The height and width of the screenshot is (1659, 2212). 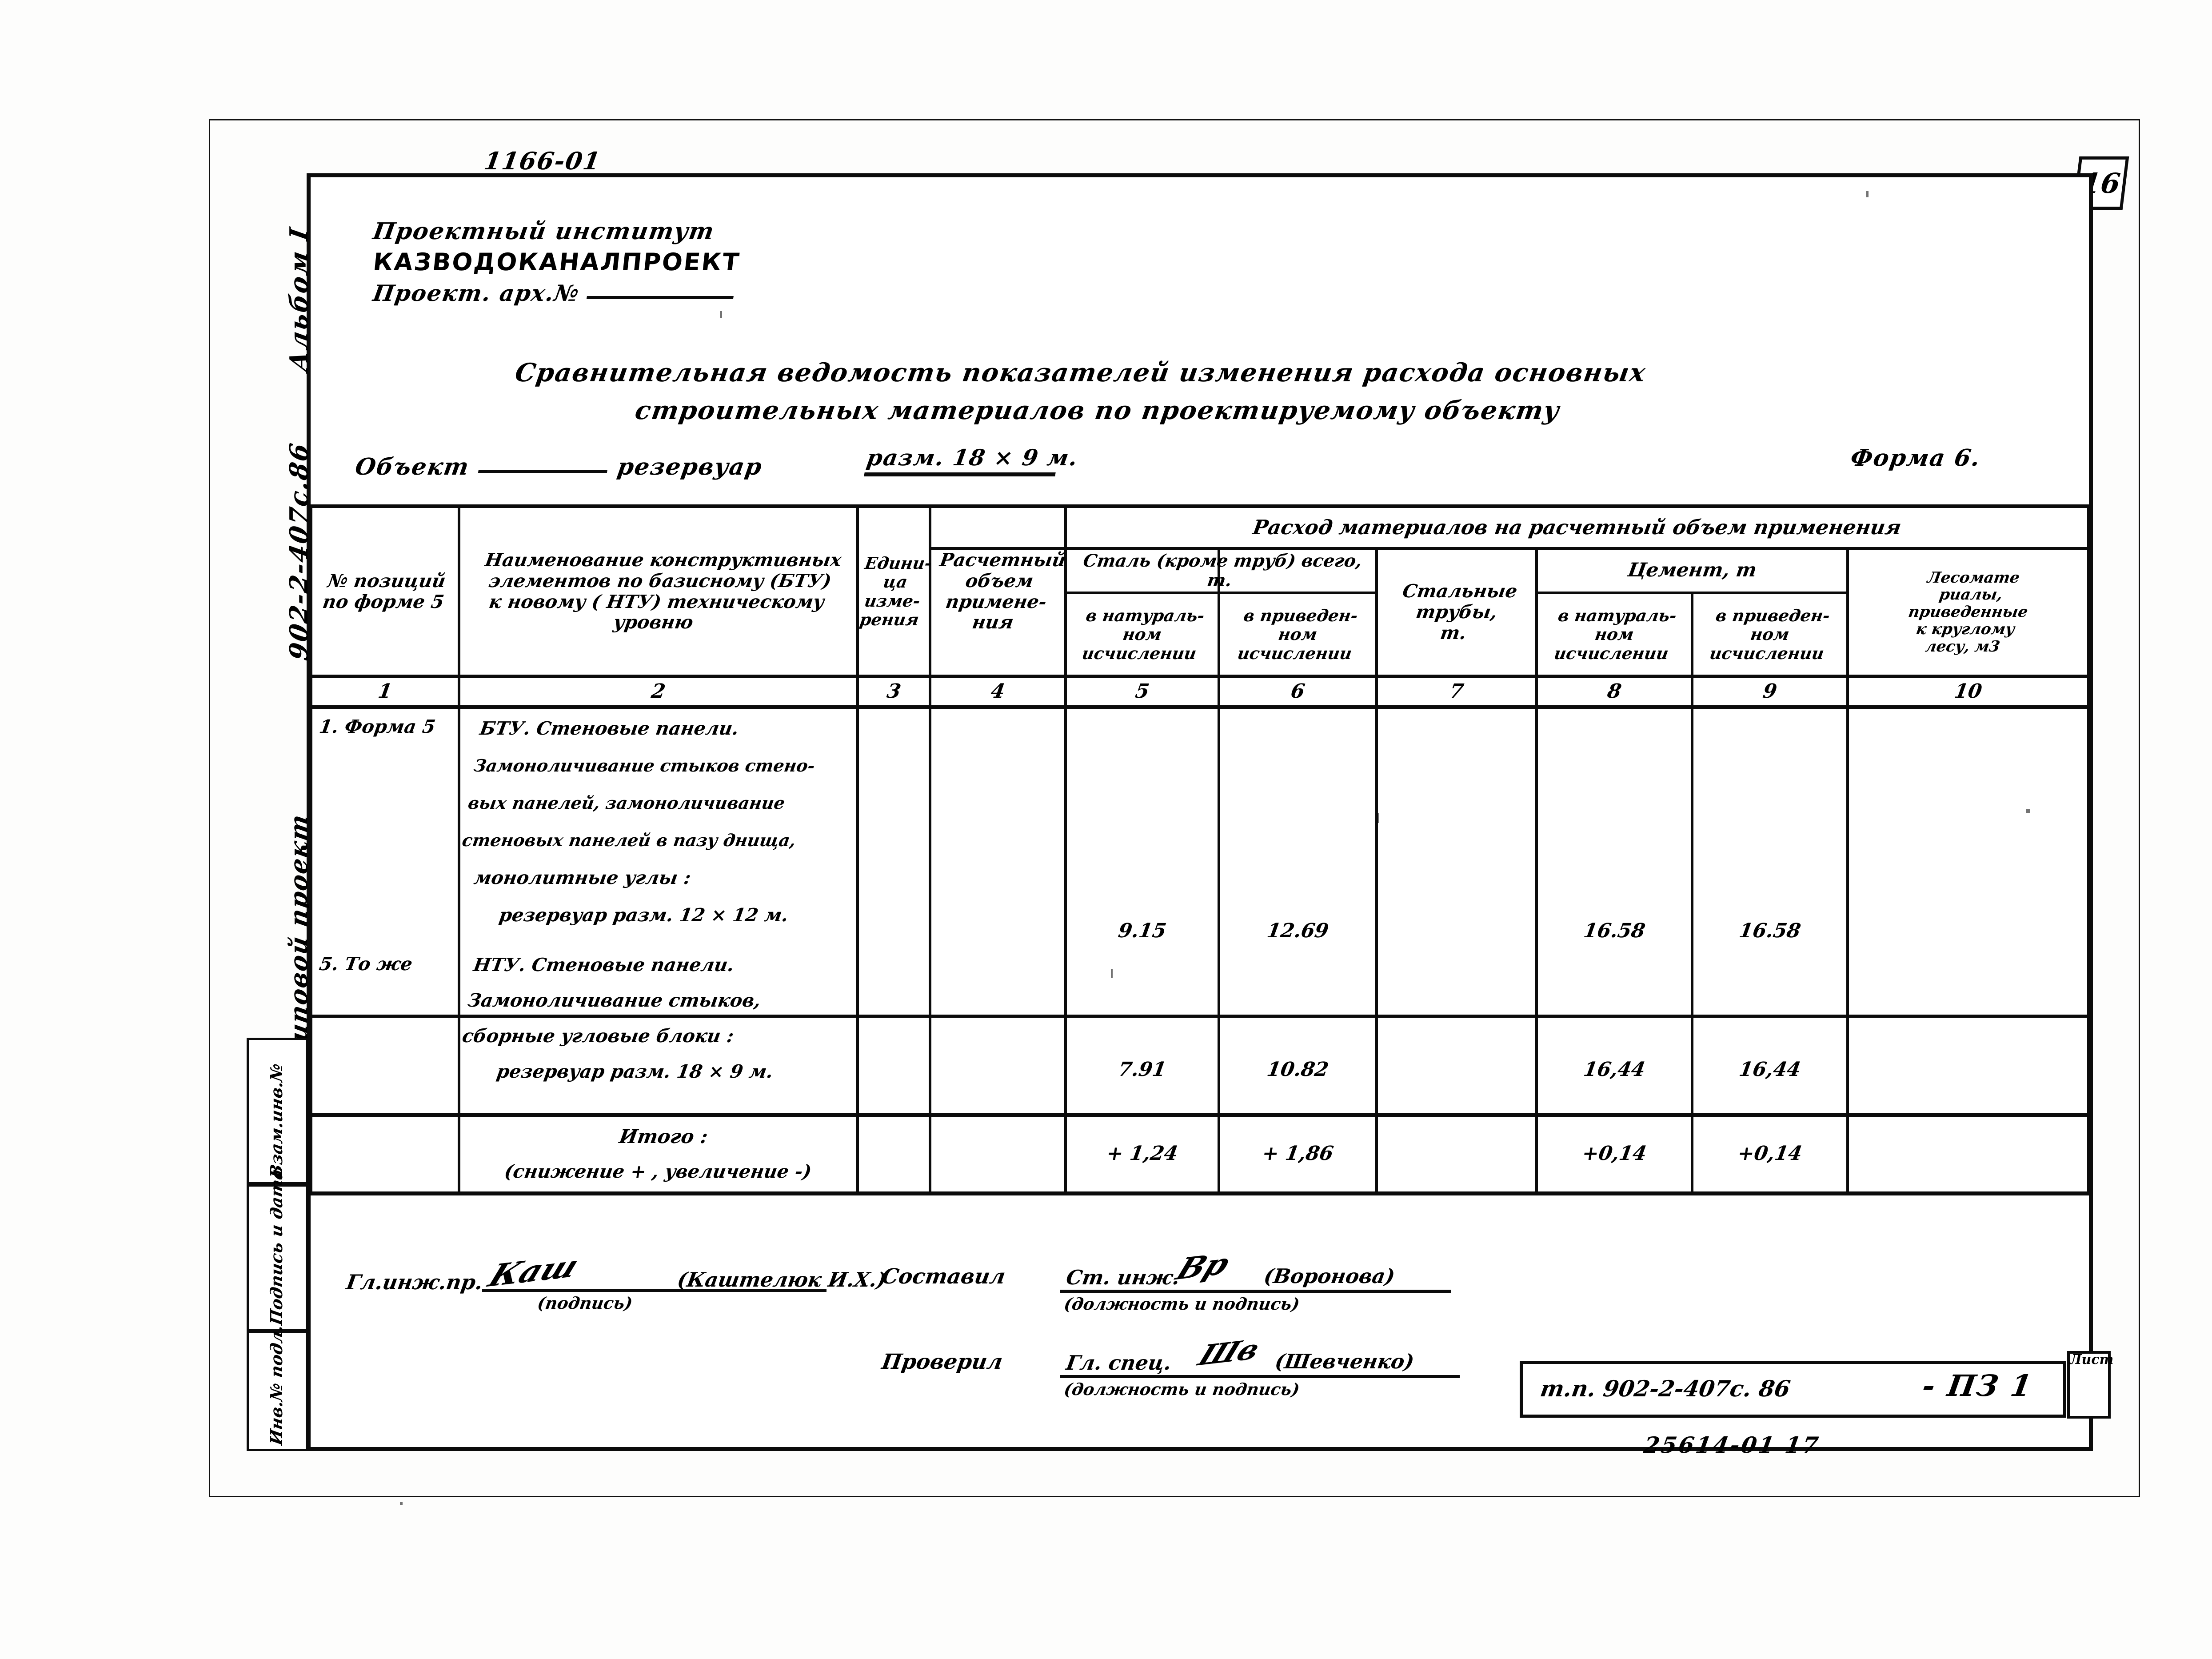 I want to click on chief-engineer-caption: (подпись), so click(x=585, y=1303).